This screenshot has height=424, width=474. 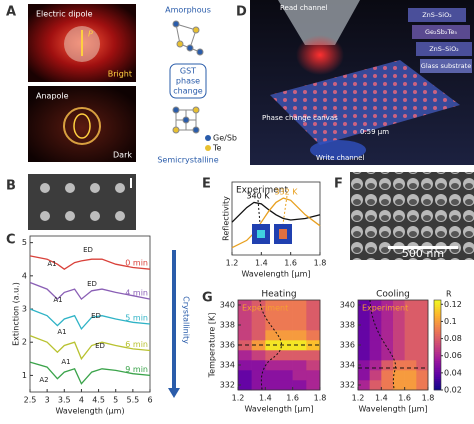 I want to click on colorbar-label: 0.06, so click(x=453, y=355).